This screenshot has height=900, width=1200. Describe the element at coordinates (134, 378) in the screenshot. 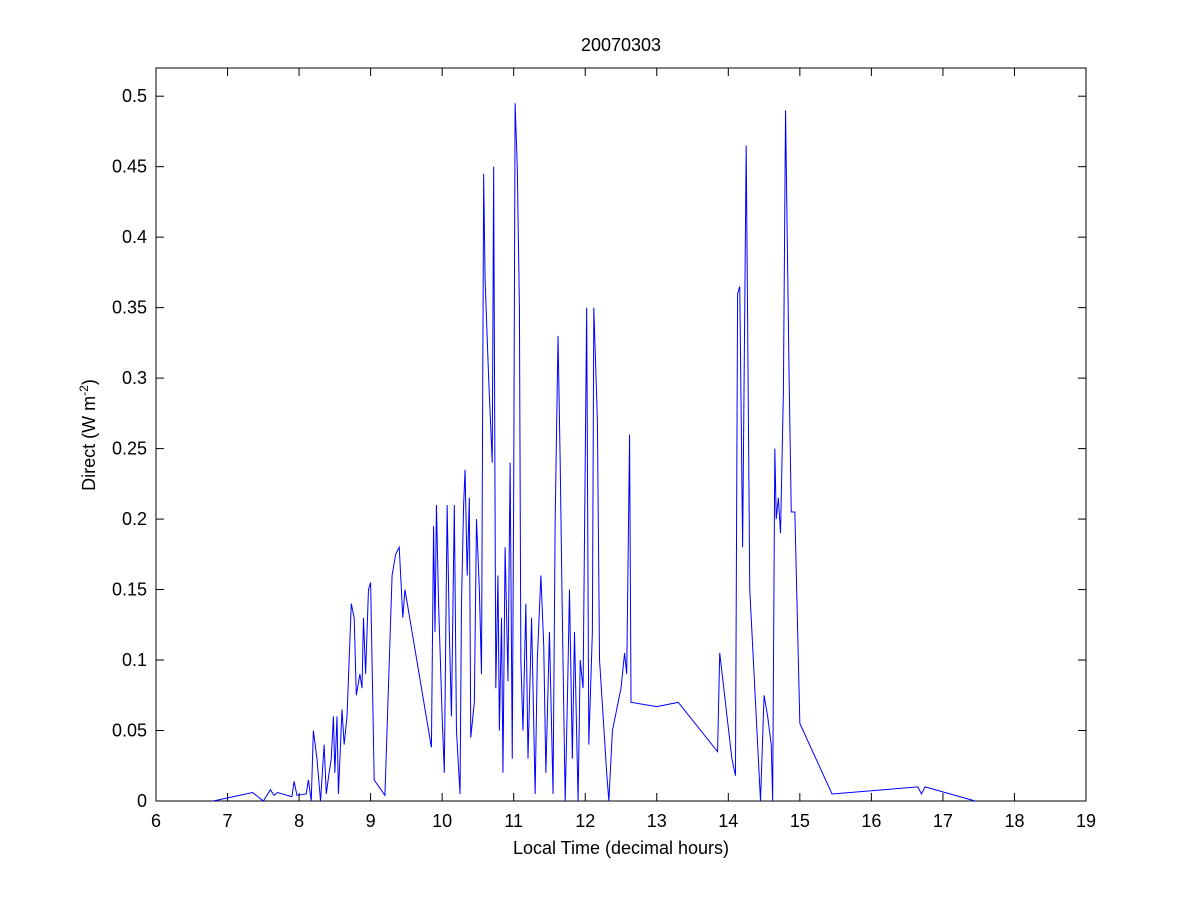

I see `y-tick-label: 0.3` at that location.